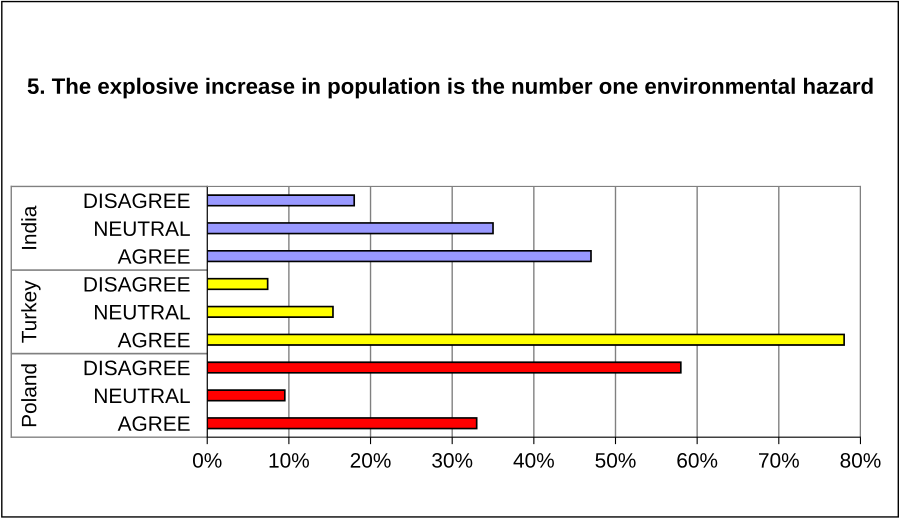  I want to click on x-tick-label: 0%, so click(207, 460).